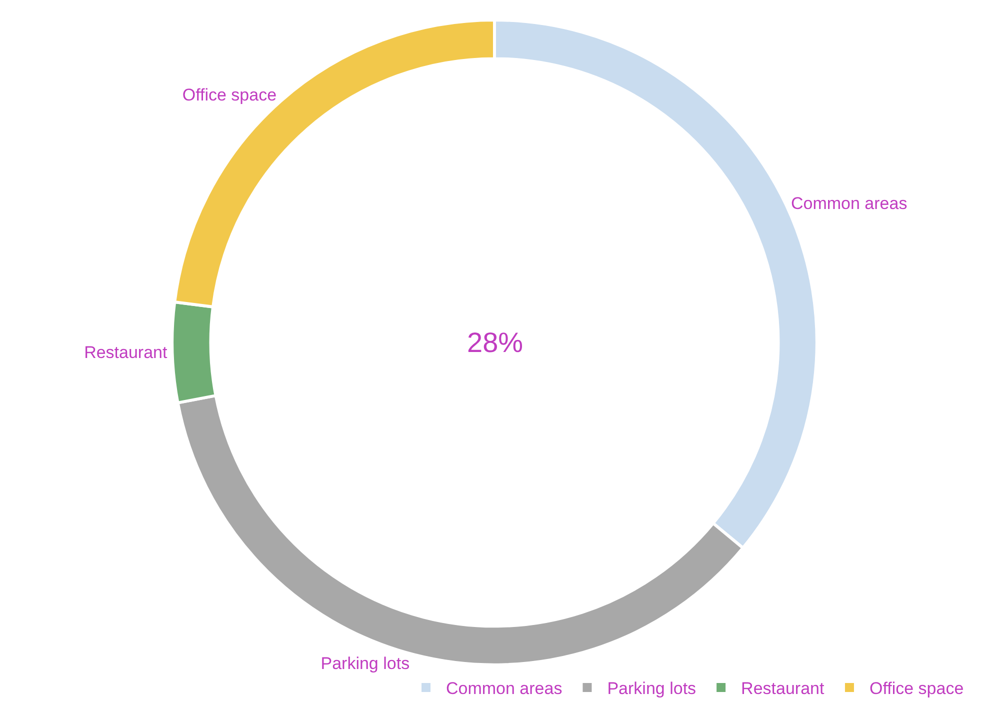 This screenshot has width=989, height=726. Describe the element at coordinates (782, 688) in the screenshot. I see `legend-label: Restaurant` at that location.